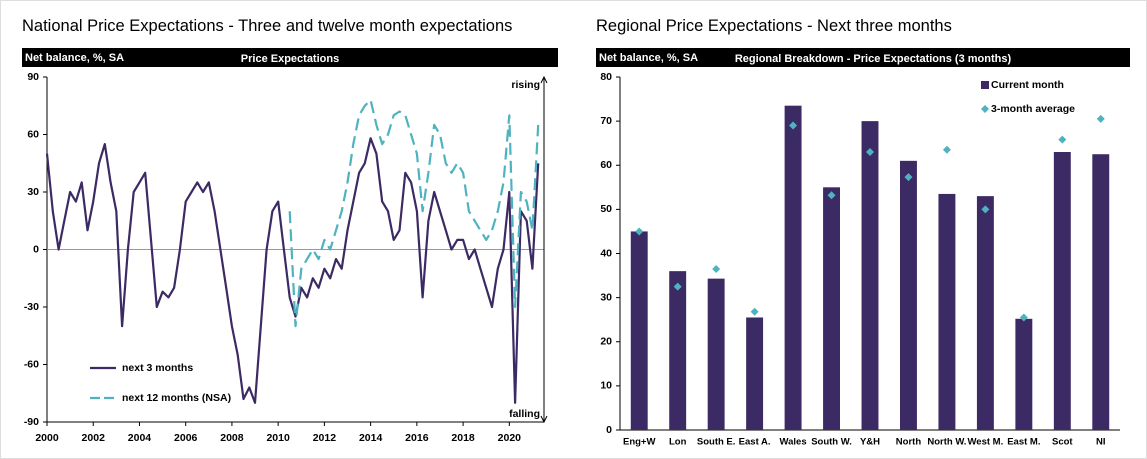 This screenshot has width=1147, height=459. I want to click on x-tick-label: 2016, so click(417, 438).